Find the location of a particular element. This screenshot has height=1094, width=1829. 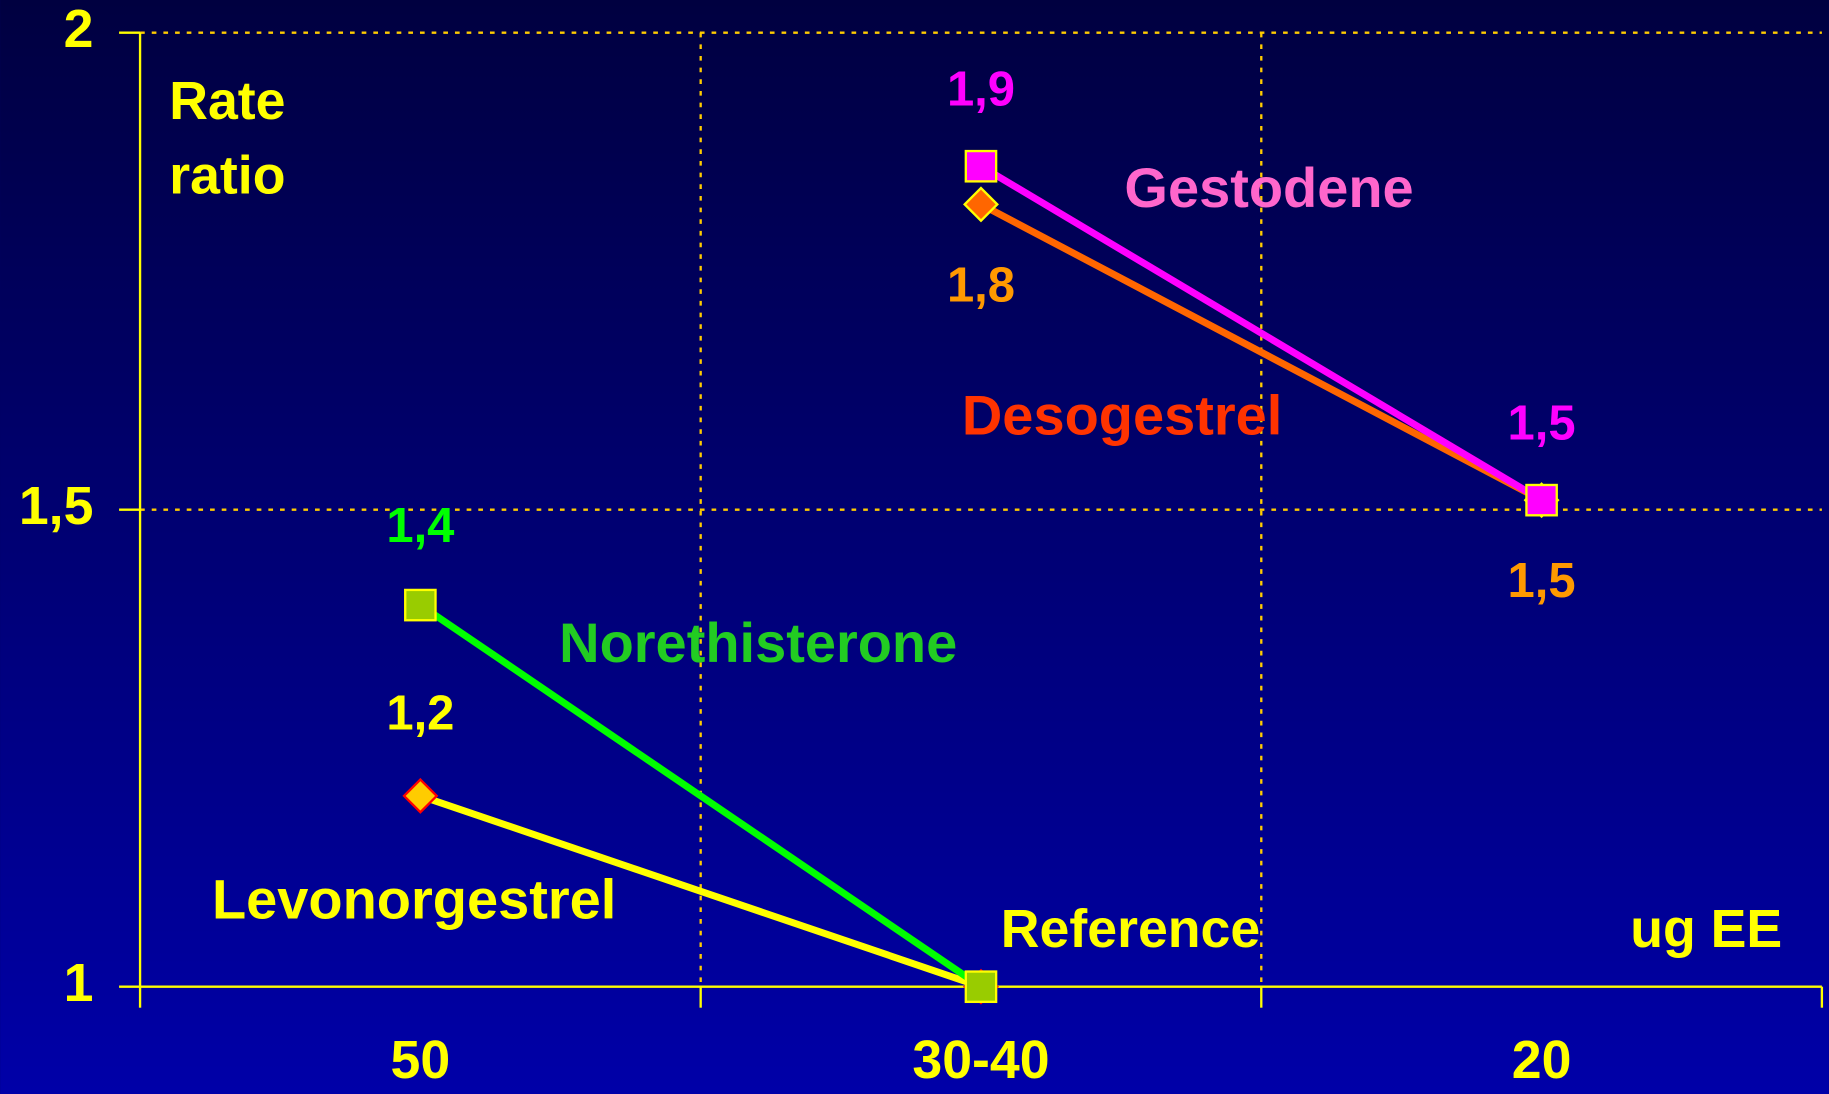

y-axis-label: Rate ratio is located at coordinates (227, 138).